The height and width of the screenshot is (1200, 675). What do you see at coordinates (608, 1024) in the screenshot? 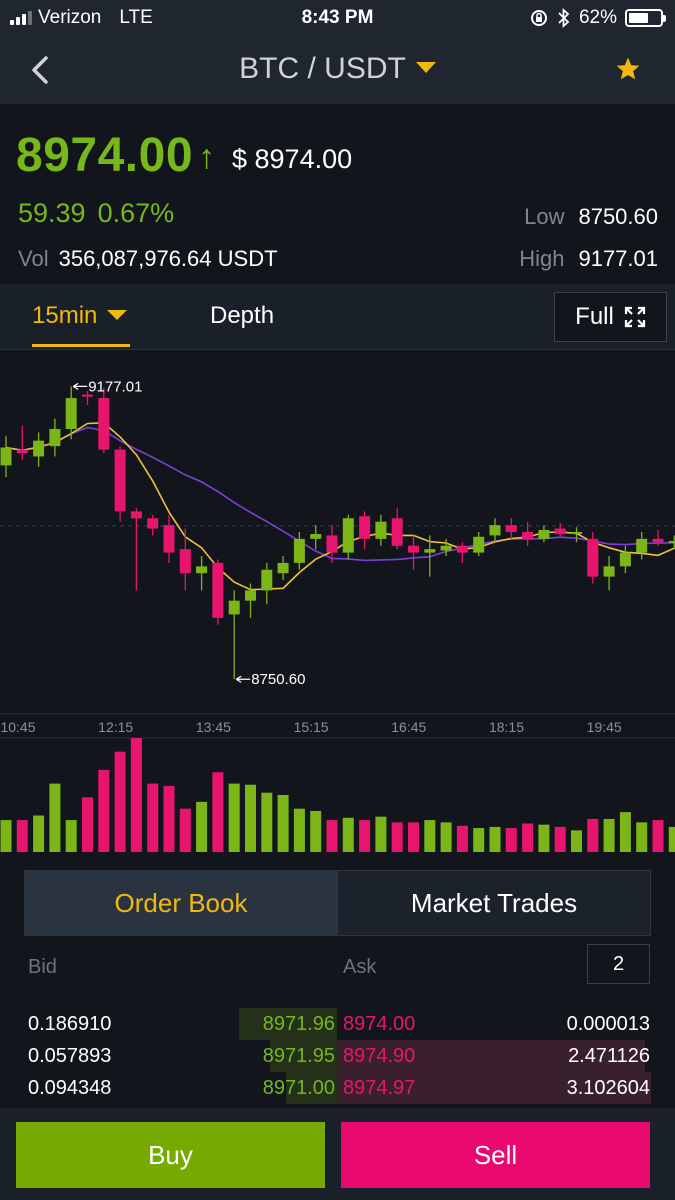
I see `ask-amount: 0.000013` at bounding box center [608, 1024].